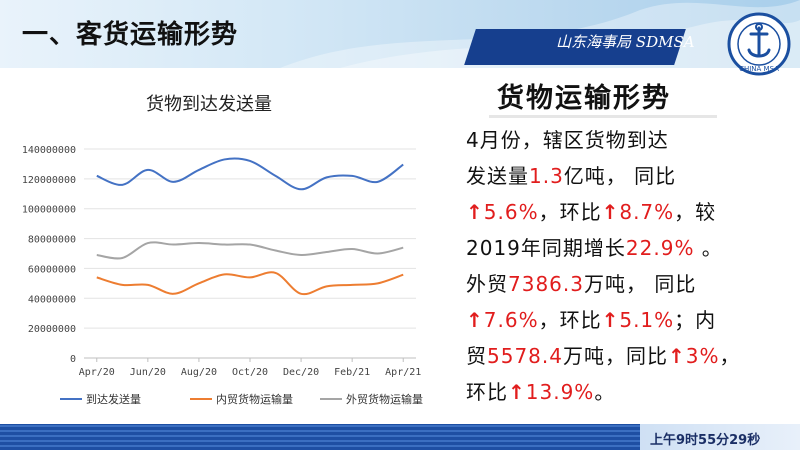 The width and height of the screenshot is (800, 450). I want to click on summary-segment: 4月份，辖区货物到达 发送量, so click(567, 158).